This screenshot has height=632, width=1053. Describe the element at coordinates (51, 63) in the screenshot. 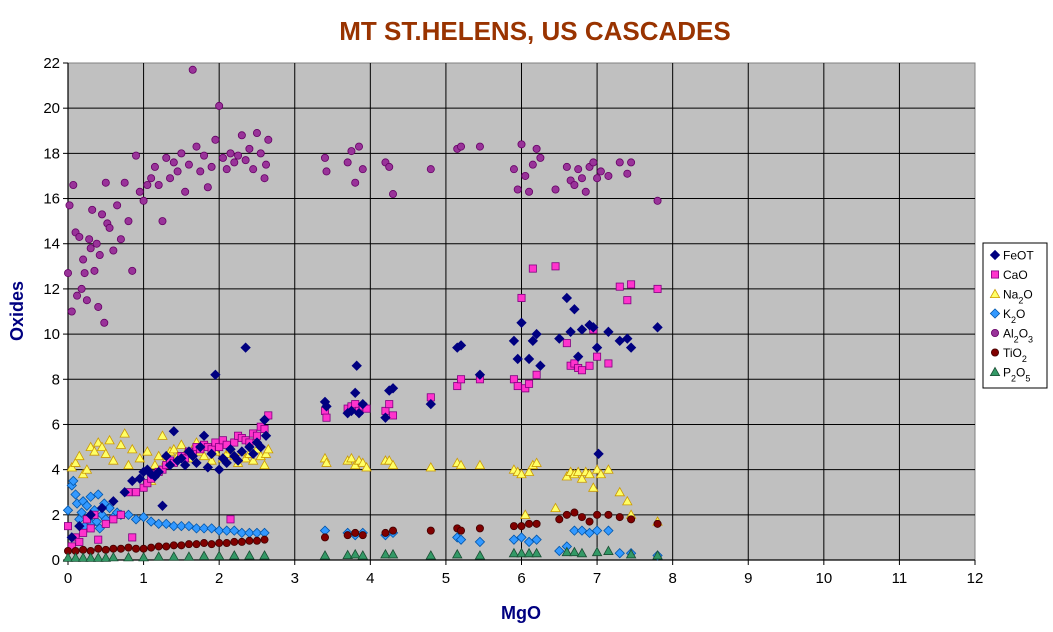

I see `y-tick-label: 22` at that location.